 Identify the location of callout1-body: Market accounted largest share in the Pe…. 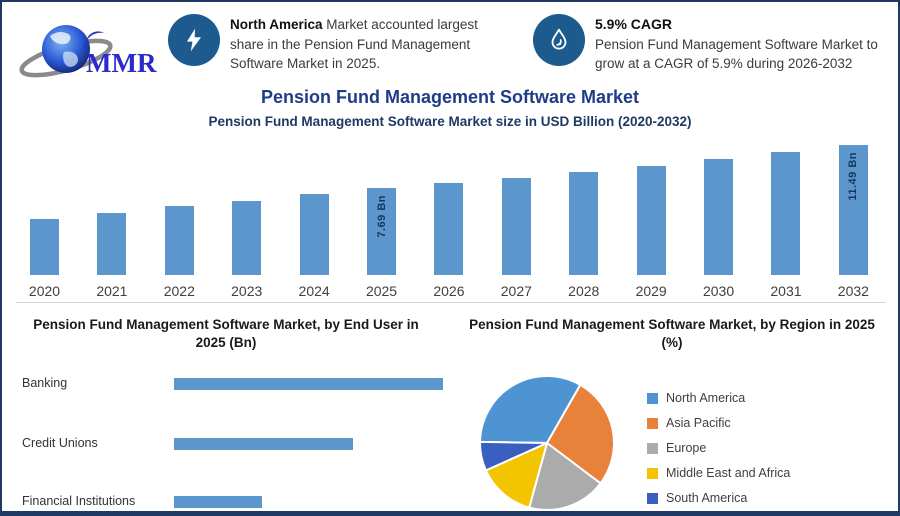
(354, 44).